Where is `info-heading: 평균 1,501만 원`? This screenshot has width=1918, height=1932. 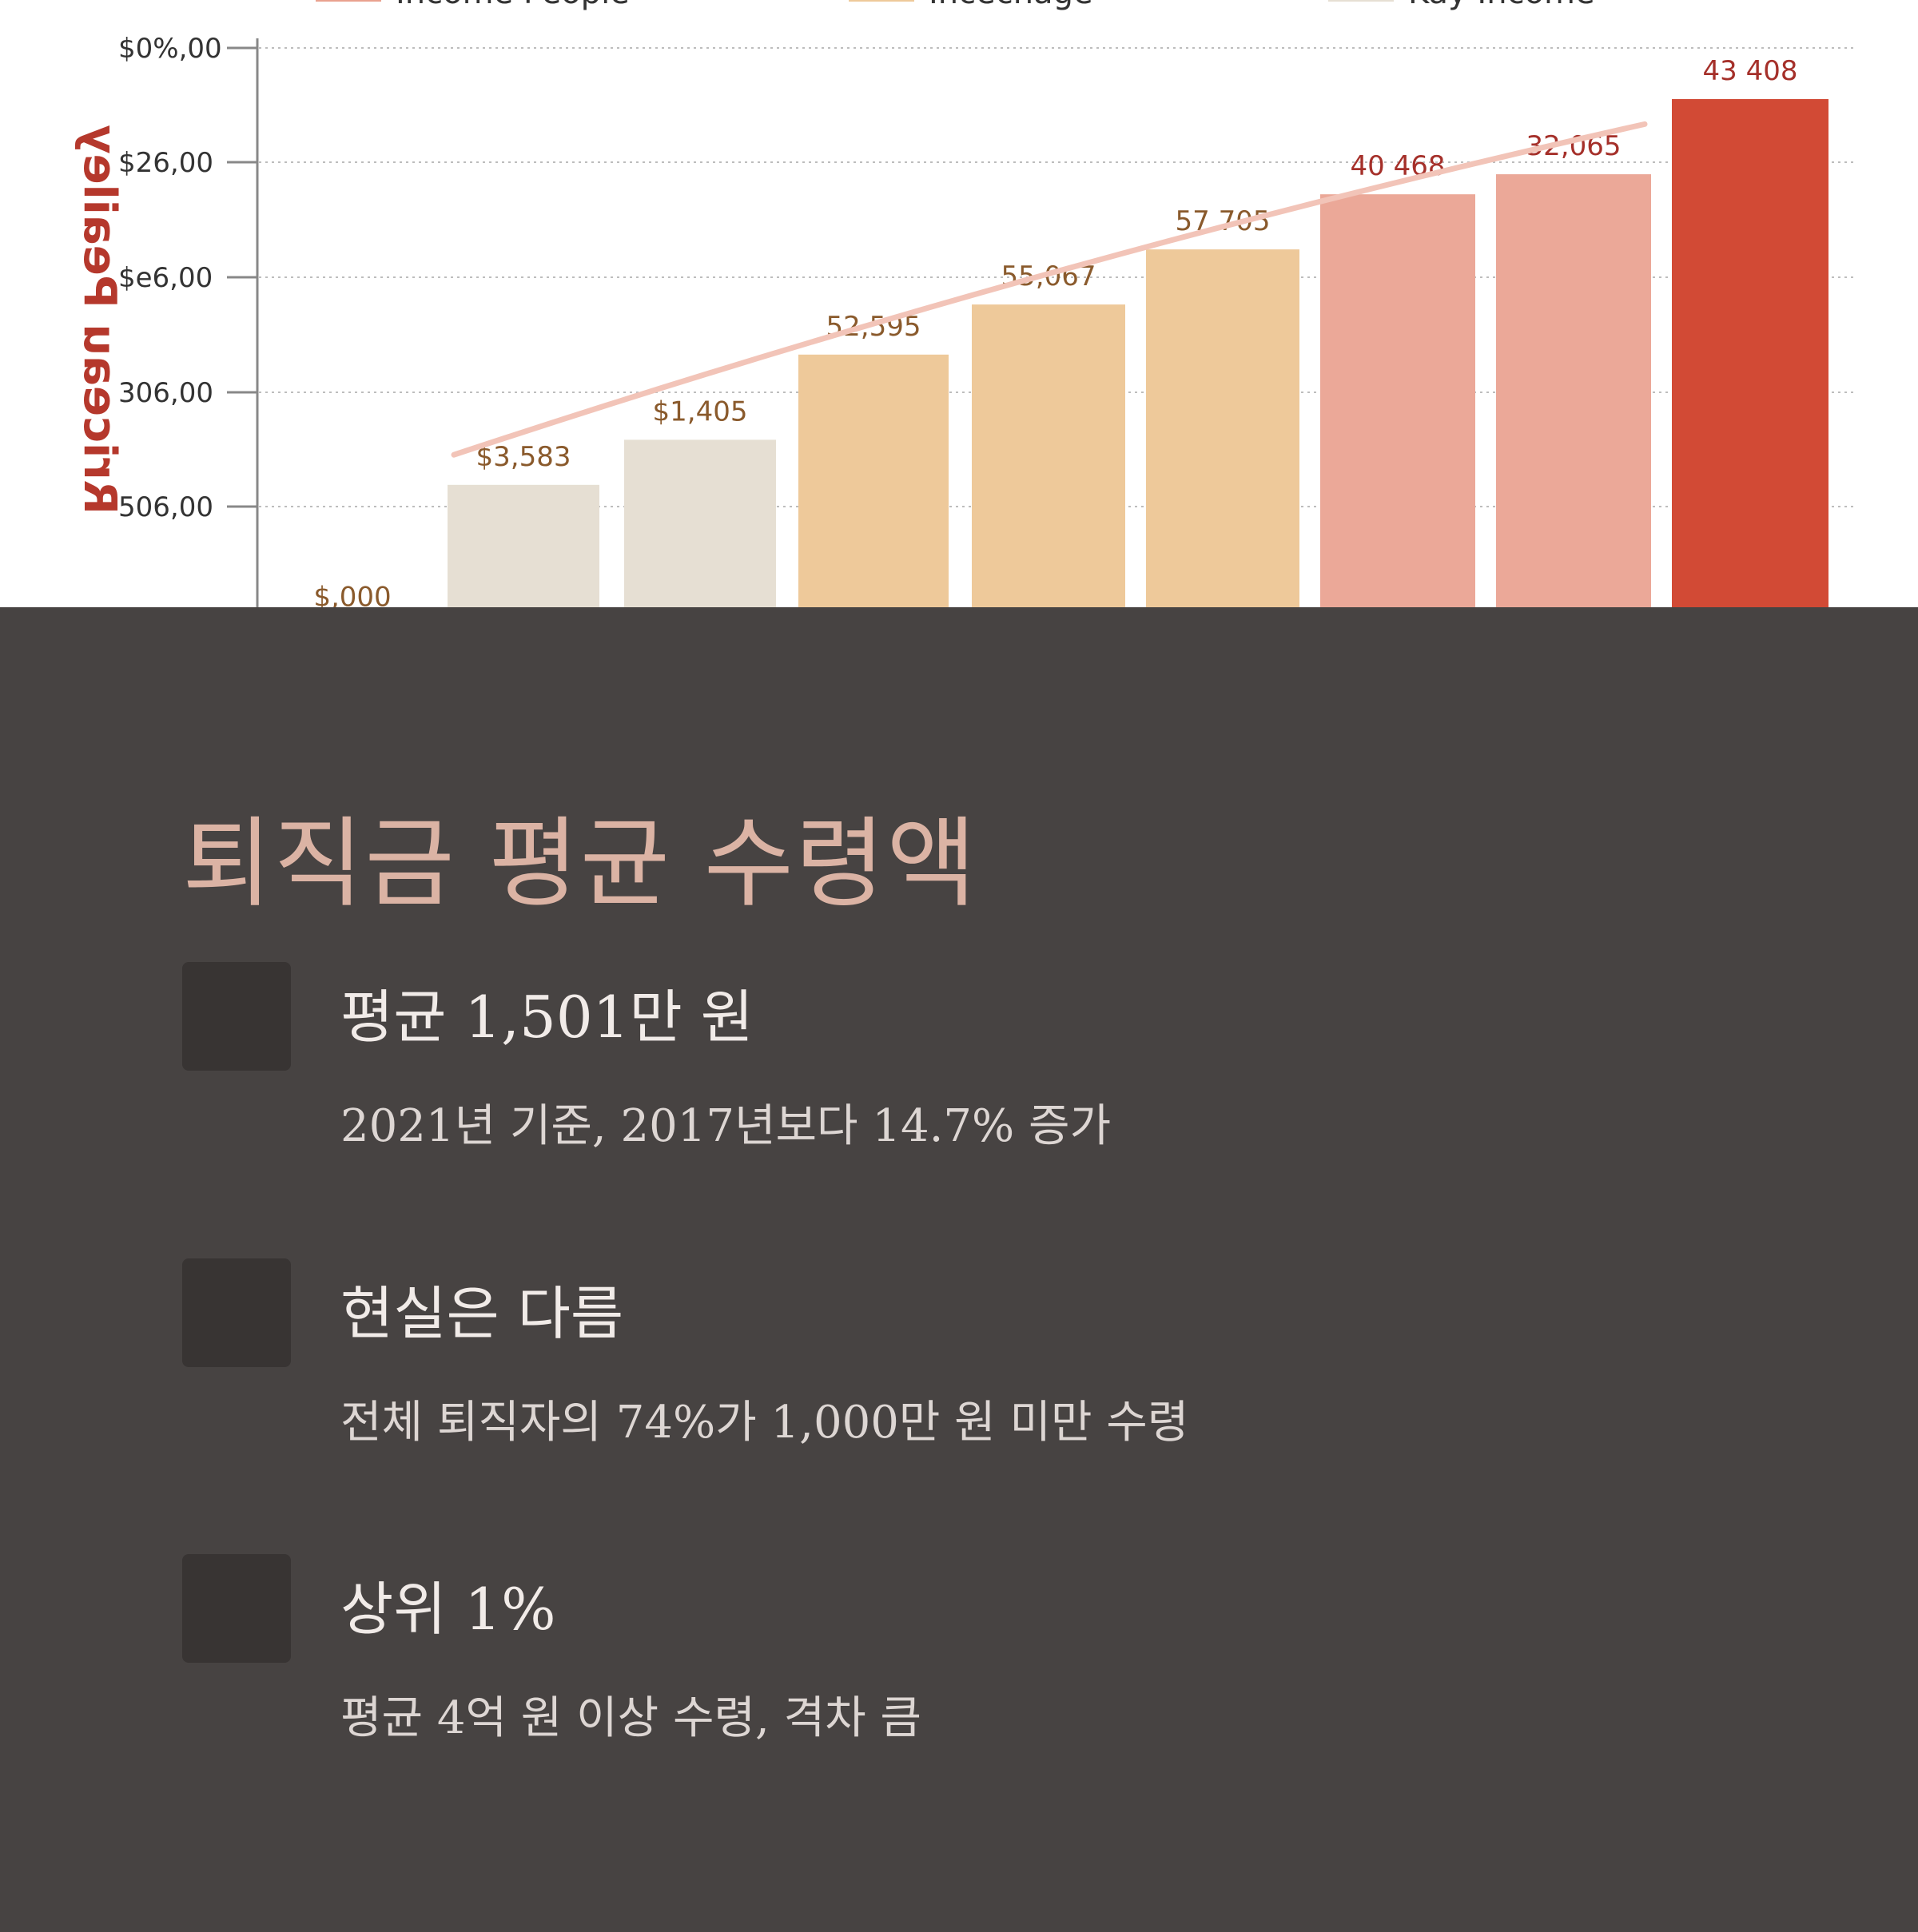 info-heading: 평균 1,501만 원 is located at coordinates (547, 1017).